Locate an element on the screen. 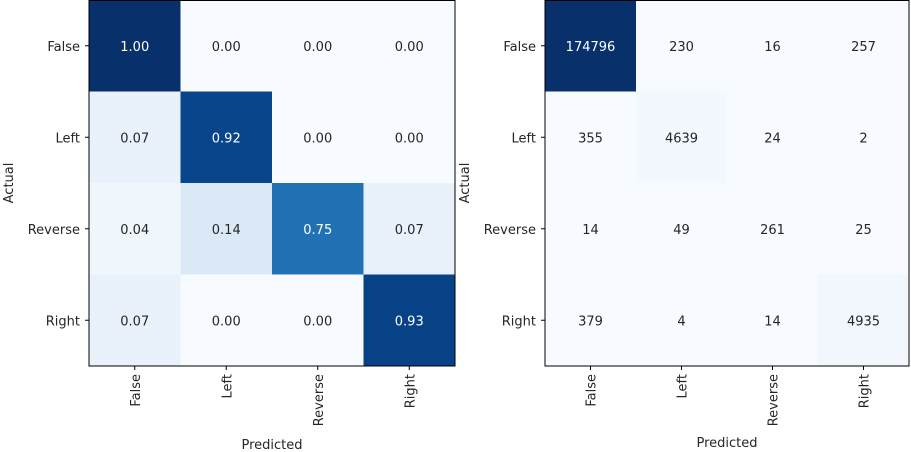  cell-value-label: 4935 is located at coordinates (863, 321).